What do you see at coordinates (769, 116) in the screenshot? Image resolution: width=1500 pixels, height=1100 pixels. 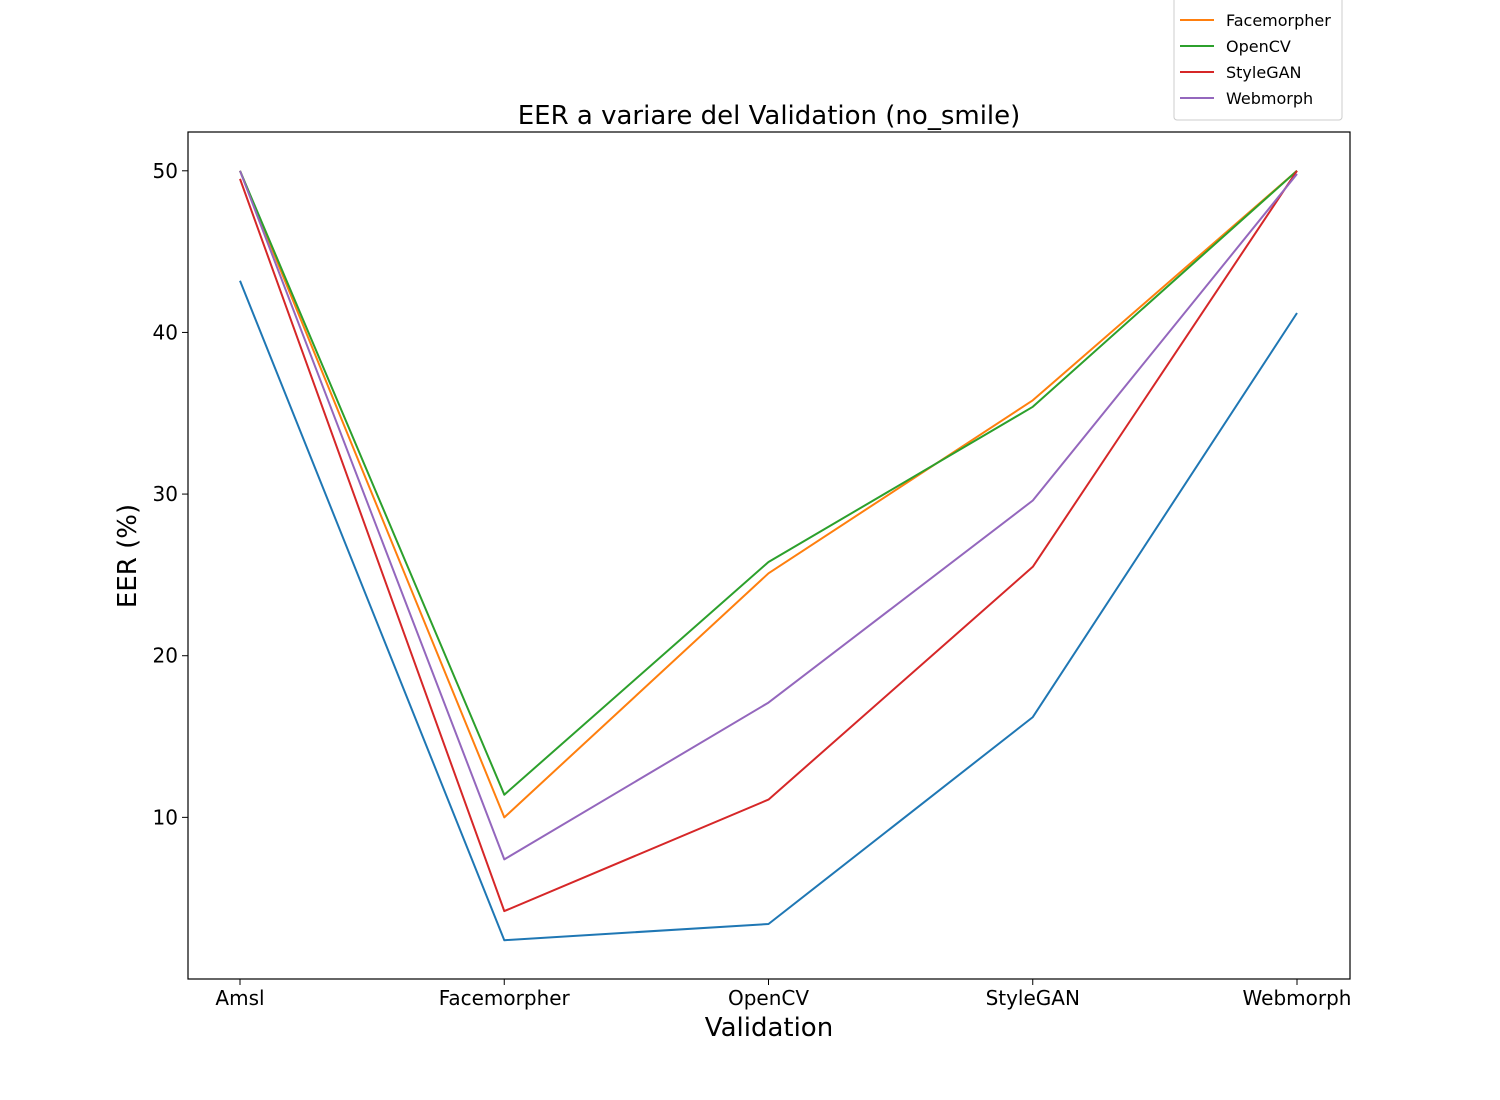 I see `chart-title: EER a variare del Validation (no_smile)` at bounding box center [769, 116].